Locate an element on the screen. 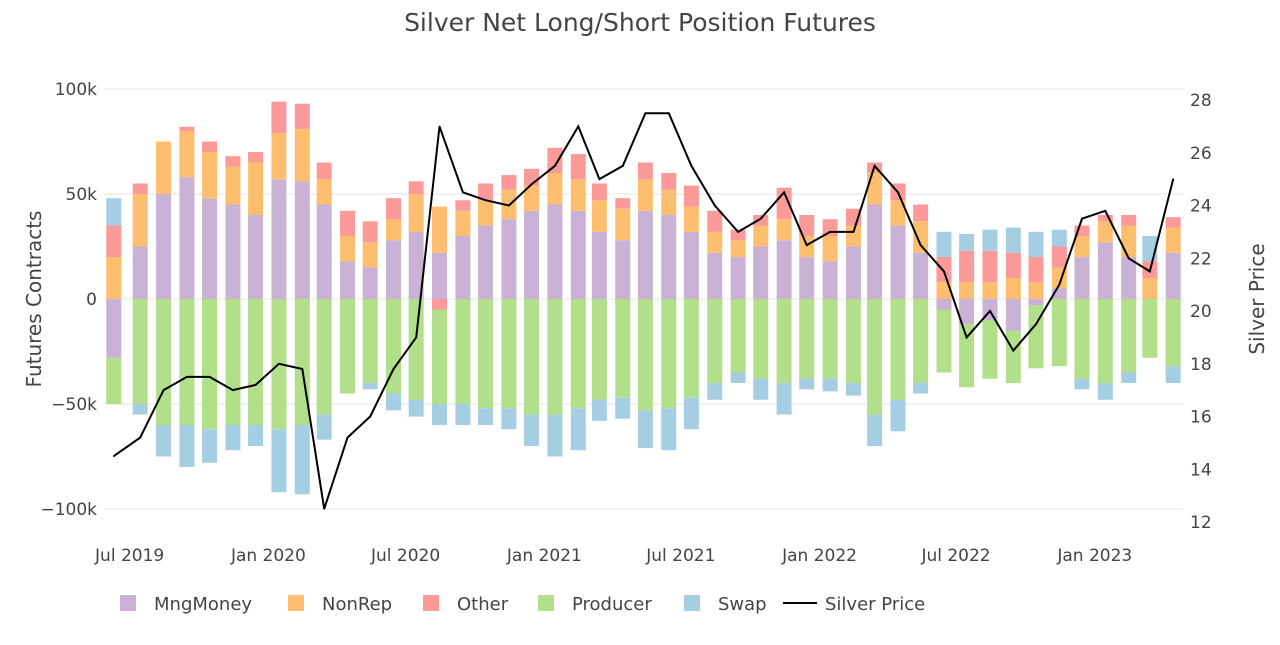 The width and height of the screenshot is (1280, 645). chart-title: Silver Net Long/Short Position Futures is located at coordinates (640, 22).